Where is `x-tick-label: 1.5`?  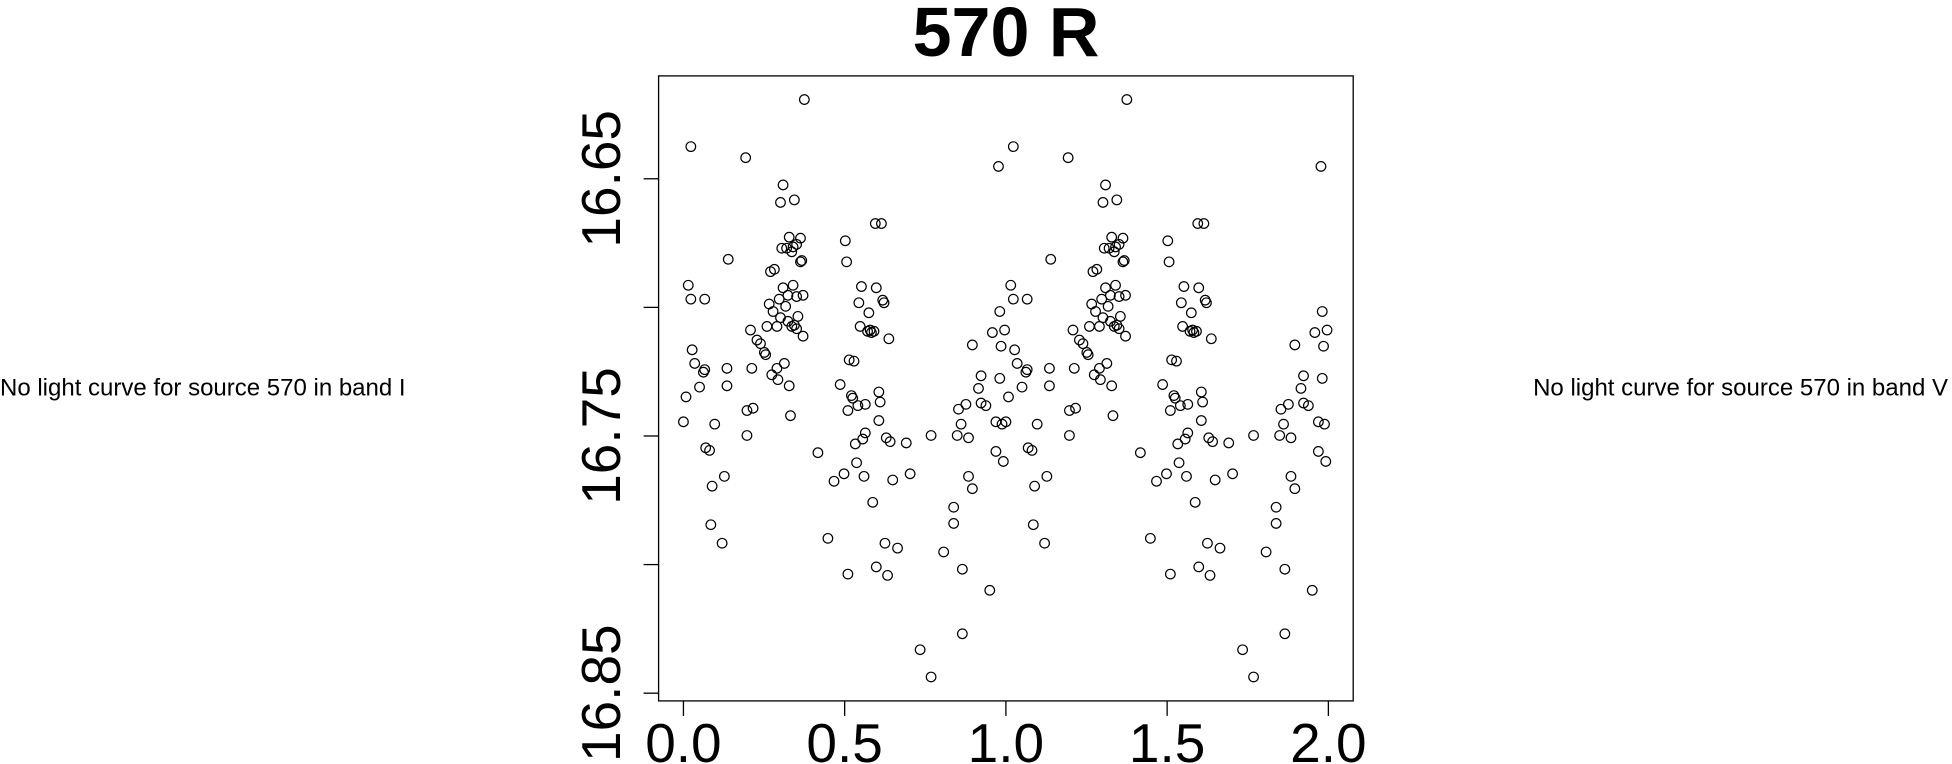
x-tick-label: 1.5 is located at coordinates (1167, 738).